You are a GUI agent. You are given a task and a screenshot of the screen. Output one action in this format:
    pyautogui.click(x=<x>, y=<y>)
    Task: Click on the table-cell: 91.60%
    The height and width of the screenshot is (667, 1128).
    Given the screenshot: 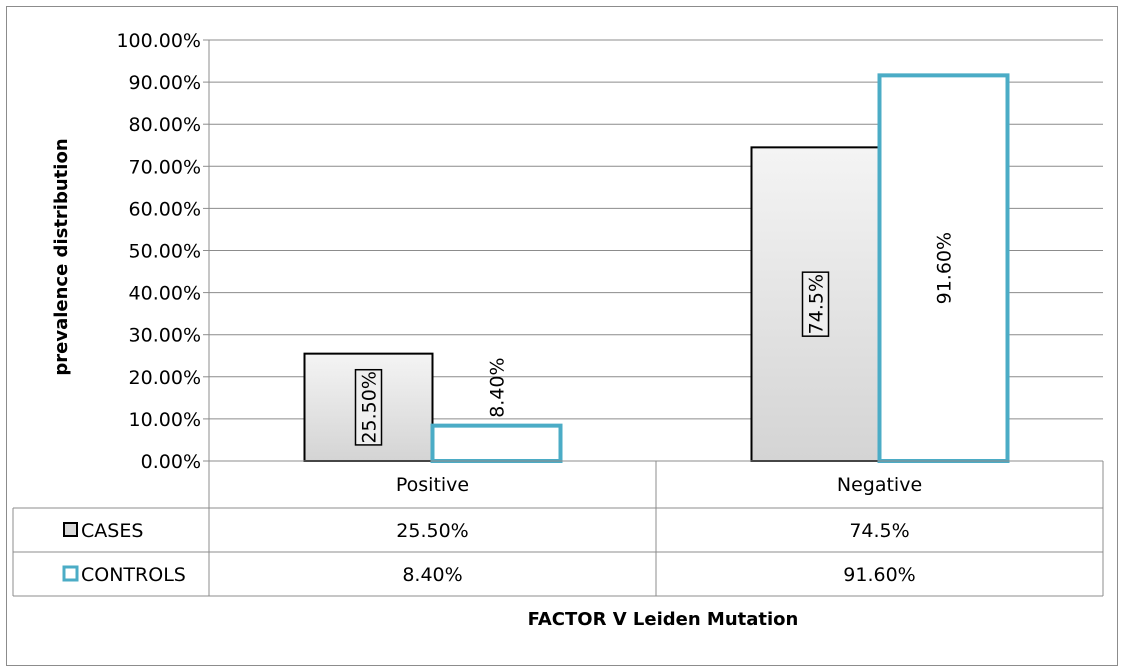 What is the action you would take?
    pyautogui.click(x=879, y=575)
    